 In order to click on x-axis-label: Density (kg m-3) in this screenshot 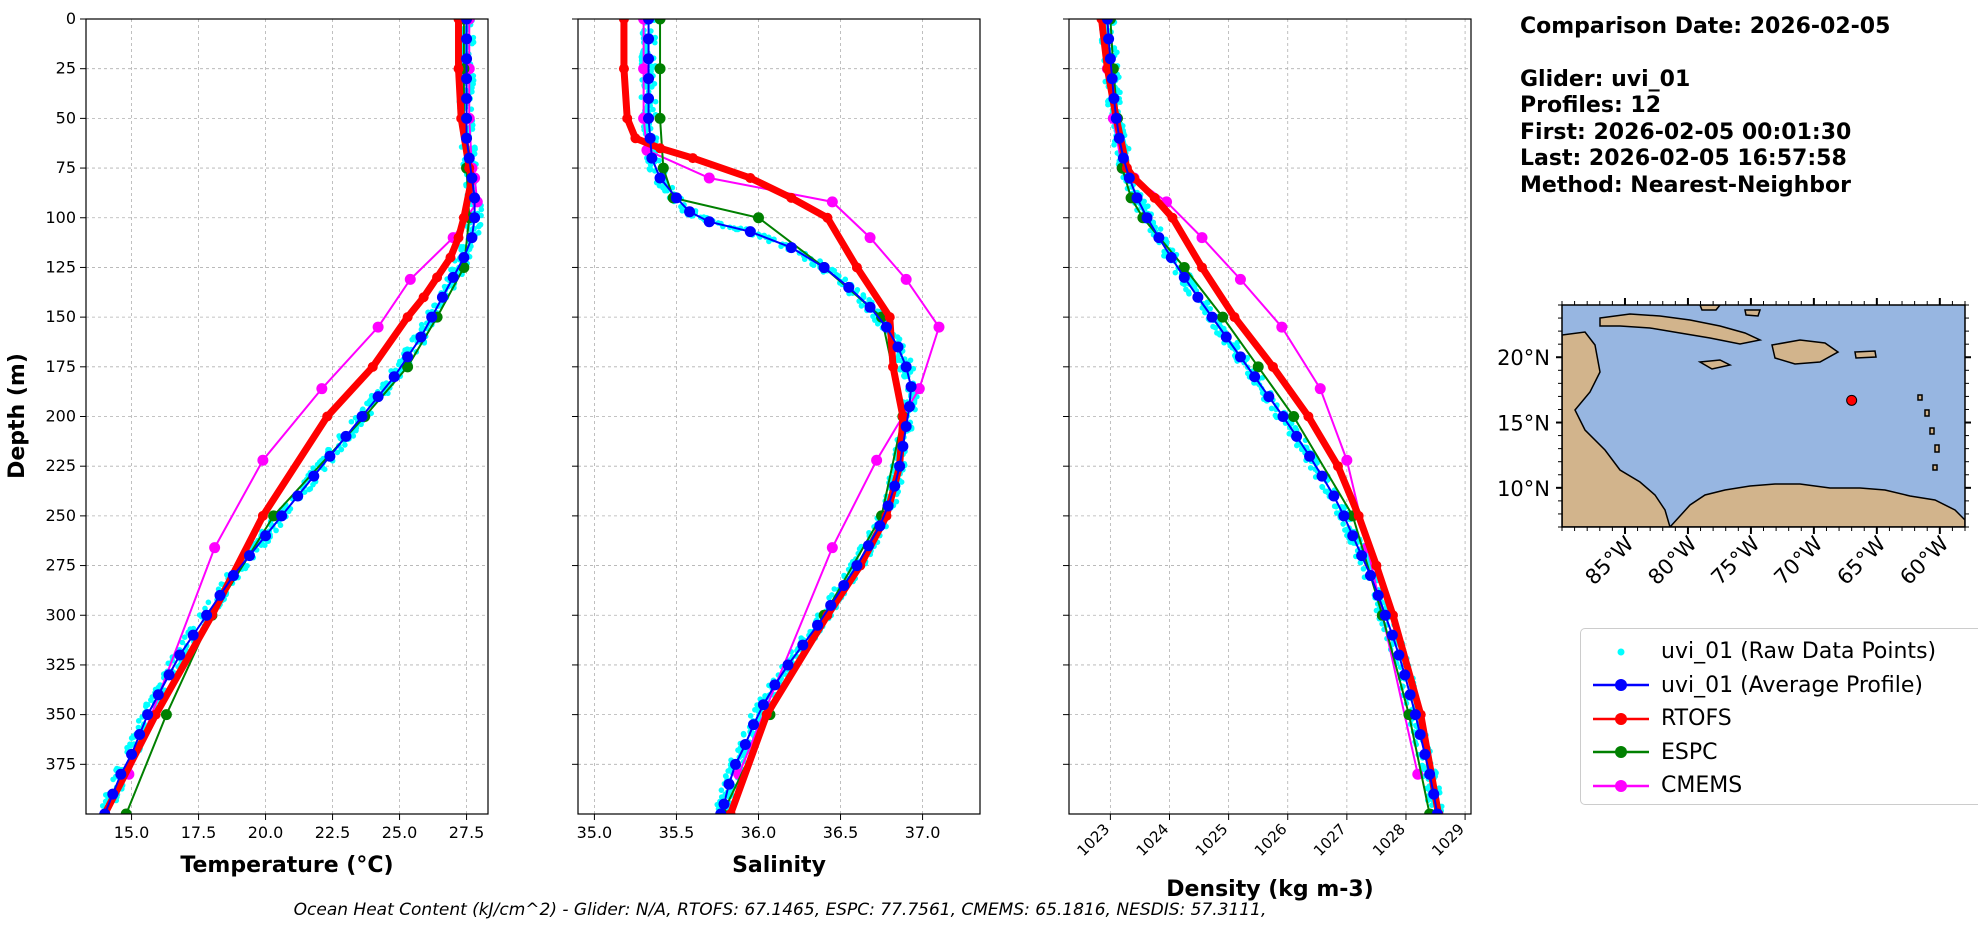, I will do `click(1270, 889)`.